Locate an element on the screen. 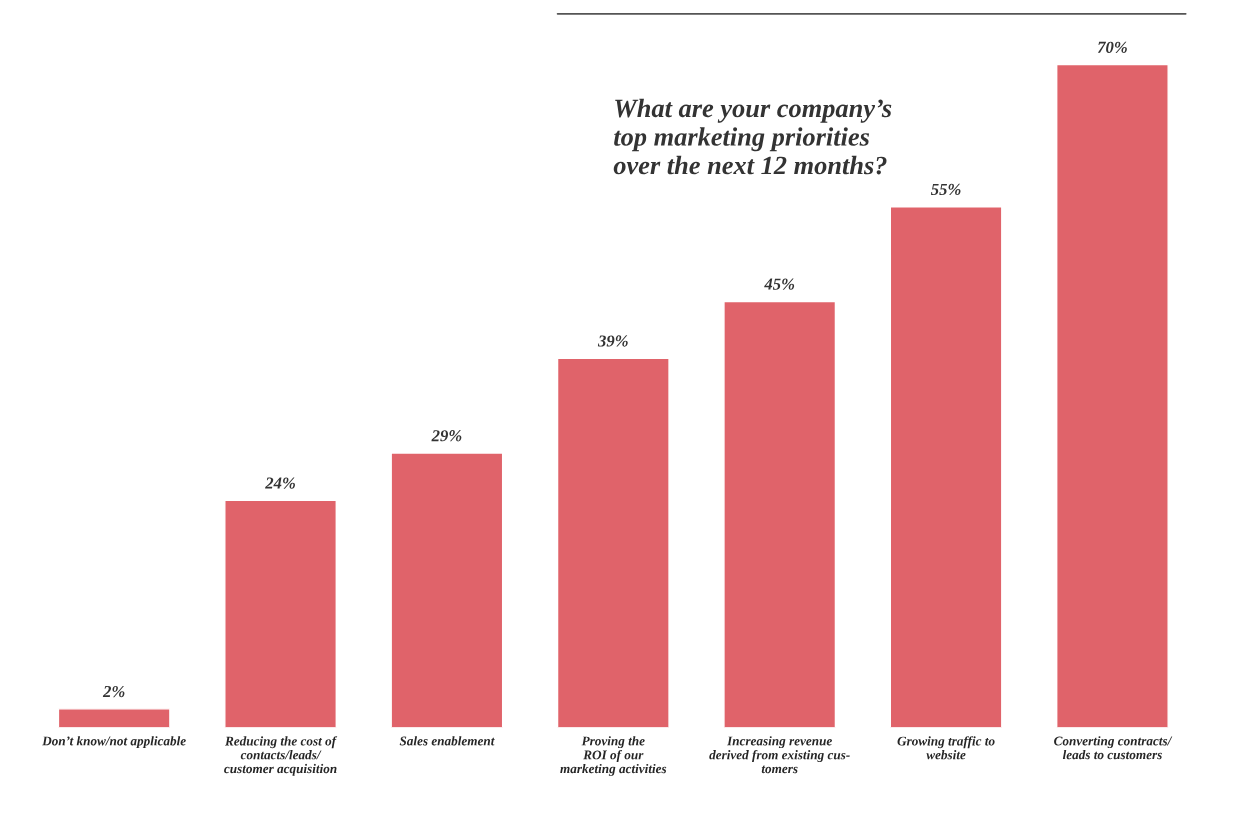 The height and width of the screenshot is (815, 1239). text: What are your company’s top marketing priorities over the next 12 months? is located at coordinates (752, 136).